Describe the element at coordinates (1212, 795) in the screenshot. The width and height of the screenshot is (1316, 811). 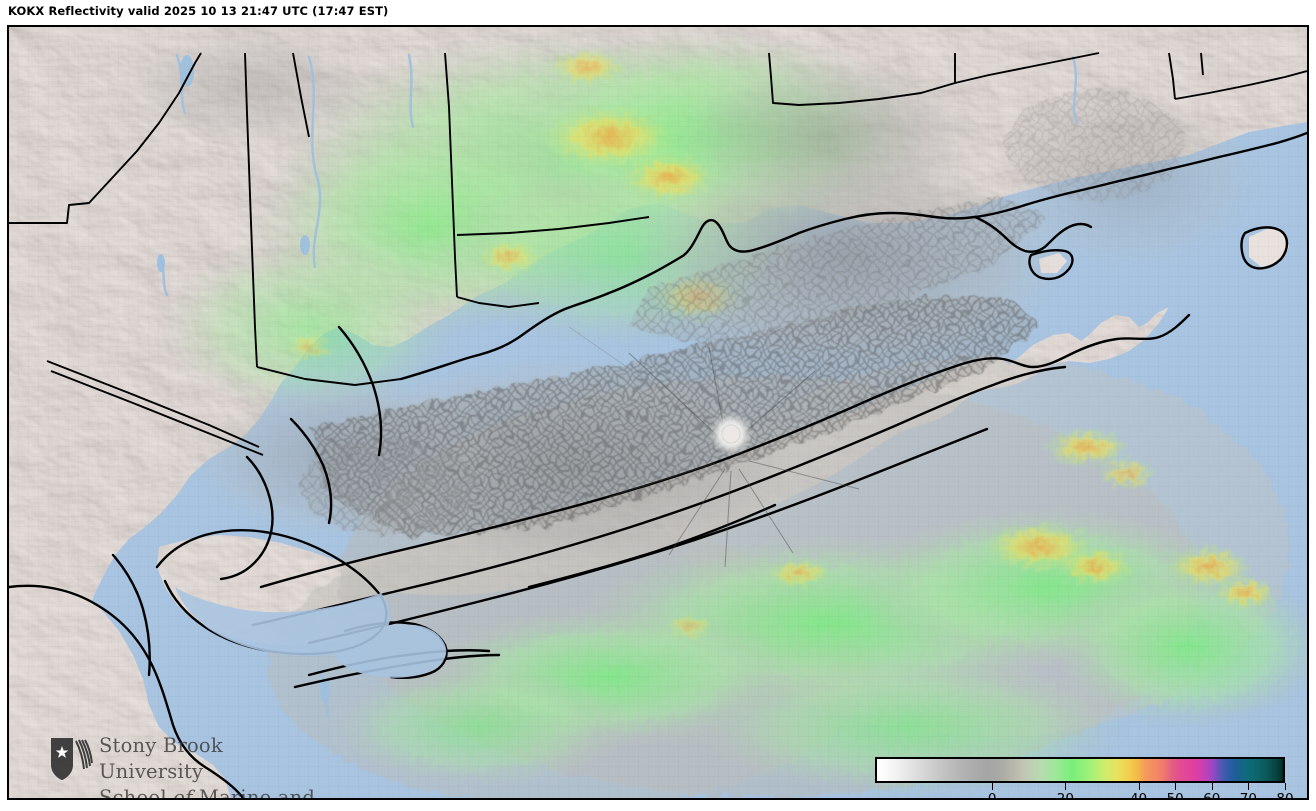
I see `colorbar-label-60: 60` at that location.